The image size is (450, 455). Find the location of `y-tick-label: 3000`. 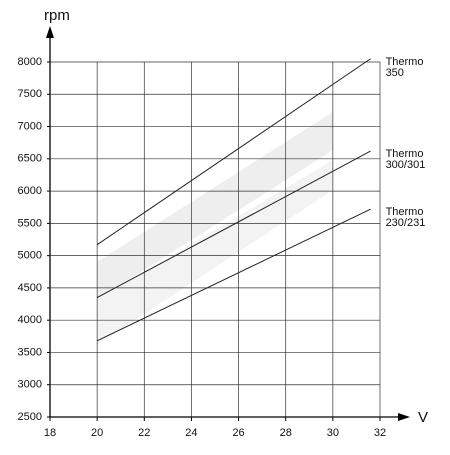

y-tick-label: 3000 is located at coordinates (30, 385).